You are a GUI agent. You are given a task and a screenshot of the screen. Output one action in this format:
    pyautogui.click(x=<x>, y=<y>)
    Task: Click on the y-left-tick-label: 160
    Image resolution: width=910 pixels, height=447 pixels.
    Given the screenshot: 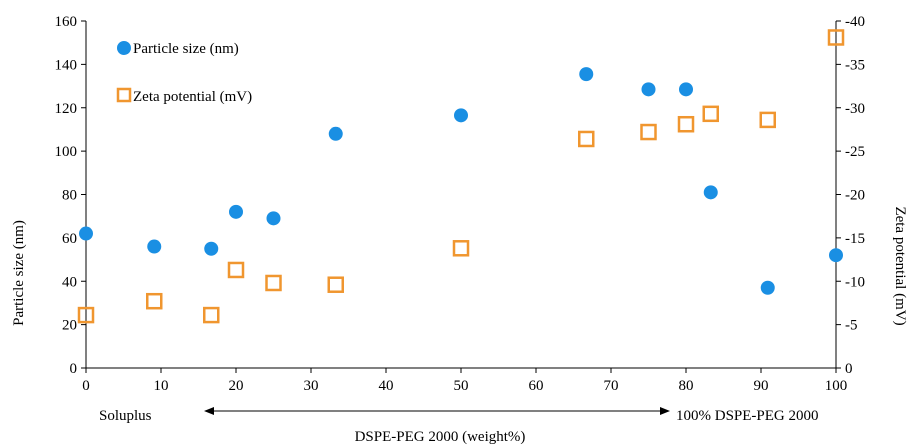 What is the action you would take?
    pyautogui.click(x=66, y=22)
    